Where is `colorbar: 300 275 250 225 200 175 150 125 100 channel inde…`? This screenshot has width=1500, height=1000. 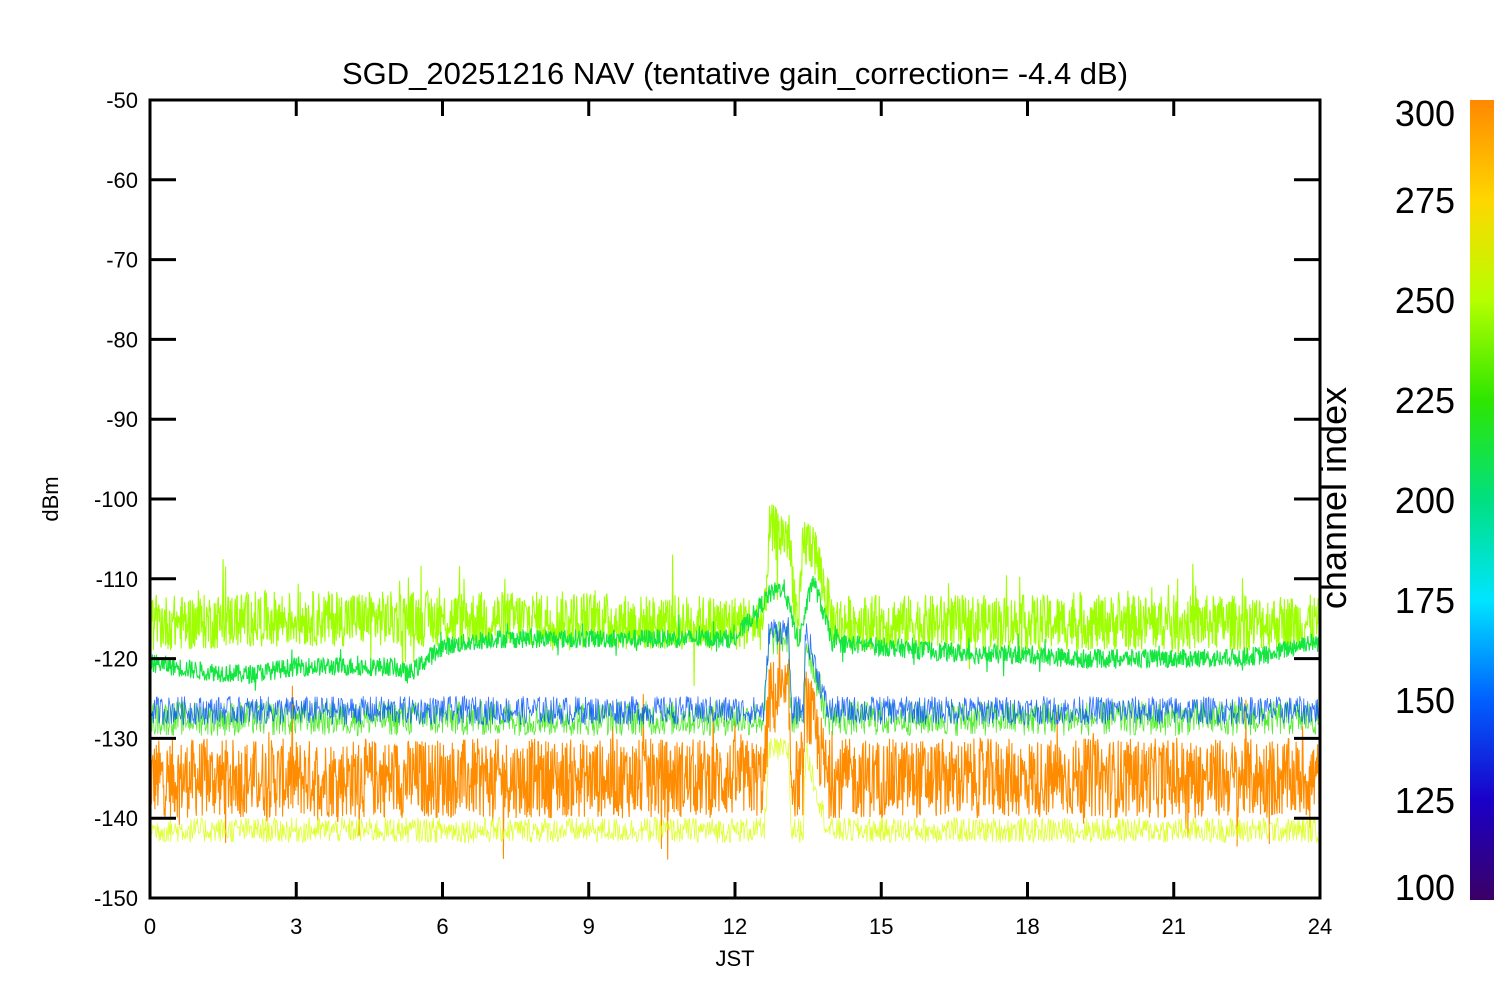 colorbar: 300 275 250 225 200 175 150 125 100 channel inde… is located at coordinates (1403, 500).